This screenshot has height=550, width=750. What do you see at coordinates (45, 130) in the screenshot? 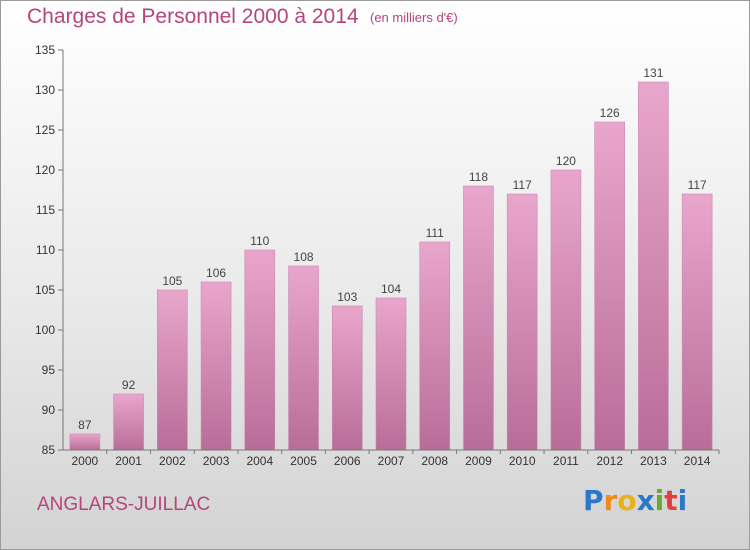
I see `y-tick-label: 125` at bounding box center [45, 130].